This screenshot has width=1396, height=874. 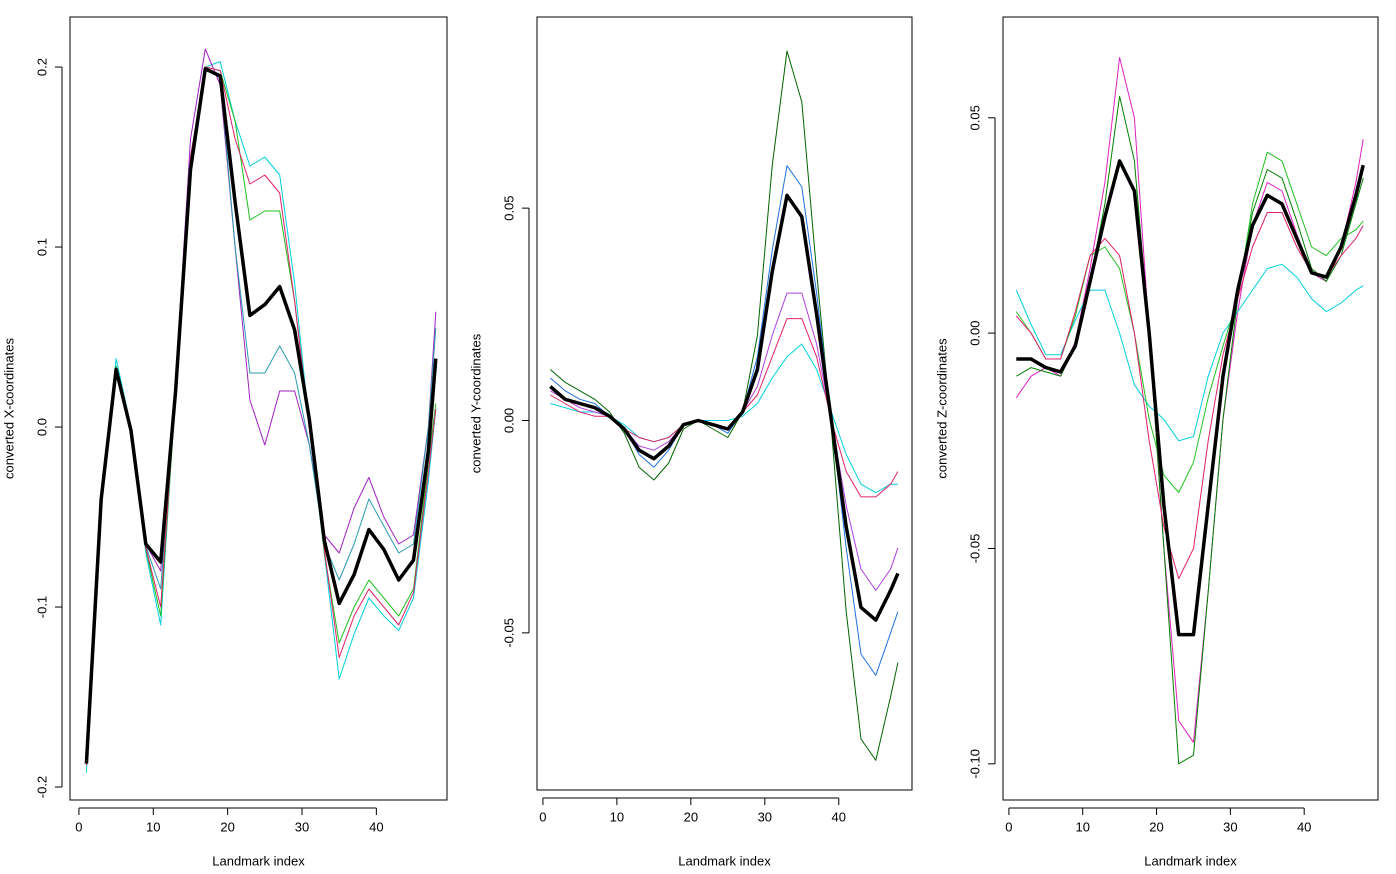 What do you see at coordinates (41, 247) in the screenshot?
I see `y-tick-label: 0.1` at bounding box center [41, 247].